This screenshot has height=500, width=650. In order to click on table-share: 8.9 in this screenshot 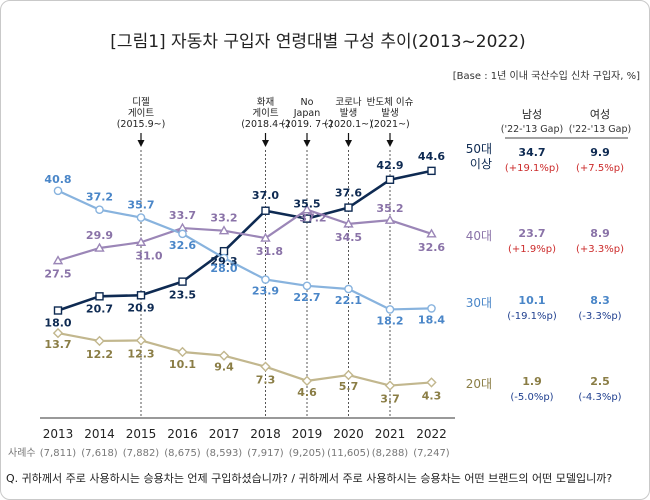, I will do `click(600, 233)`.